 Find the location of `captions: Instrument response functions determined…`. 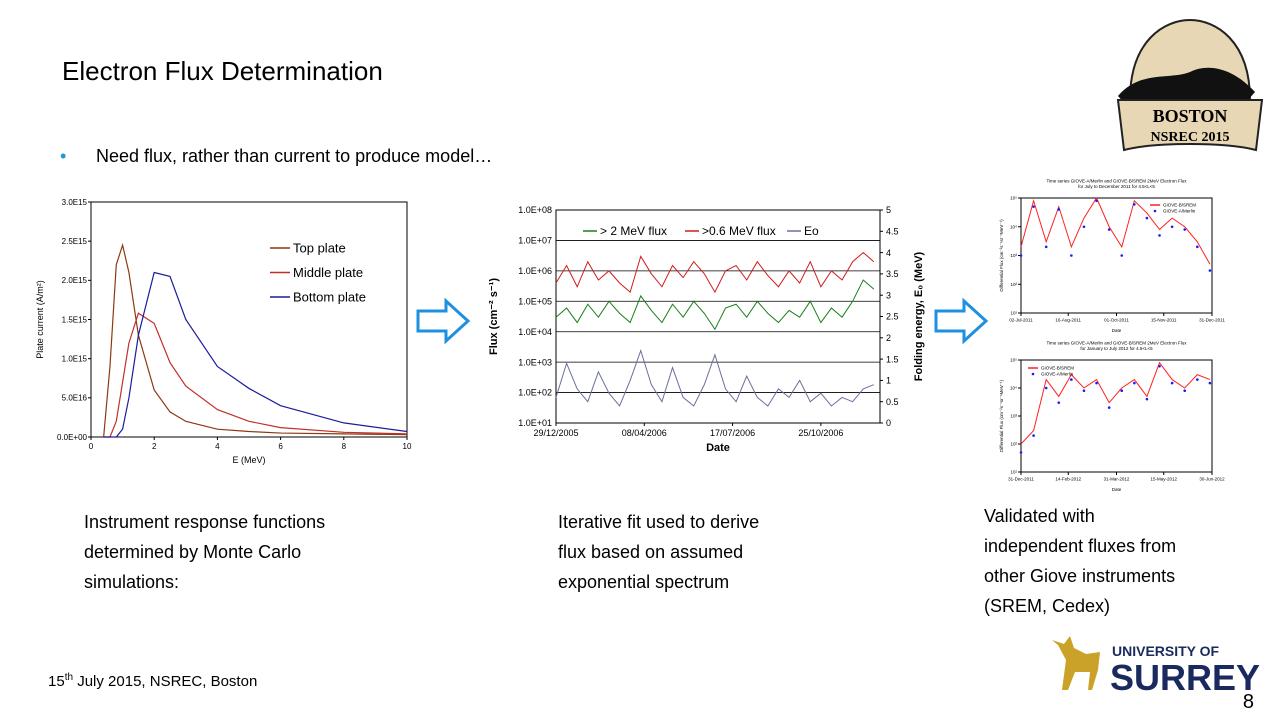

captions: Instrument response functions determined… is located at coordinates (630, 561).